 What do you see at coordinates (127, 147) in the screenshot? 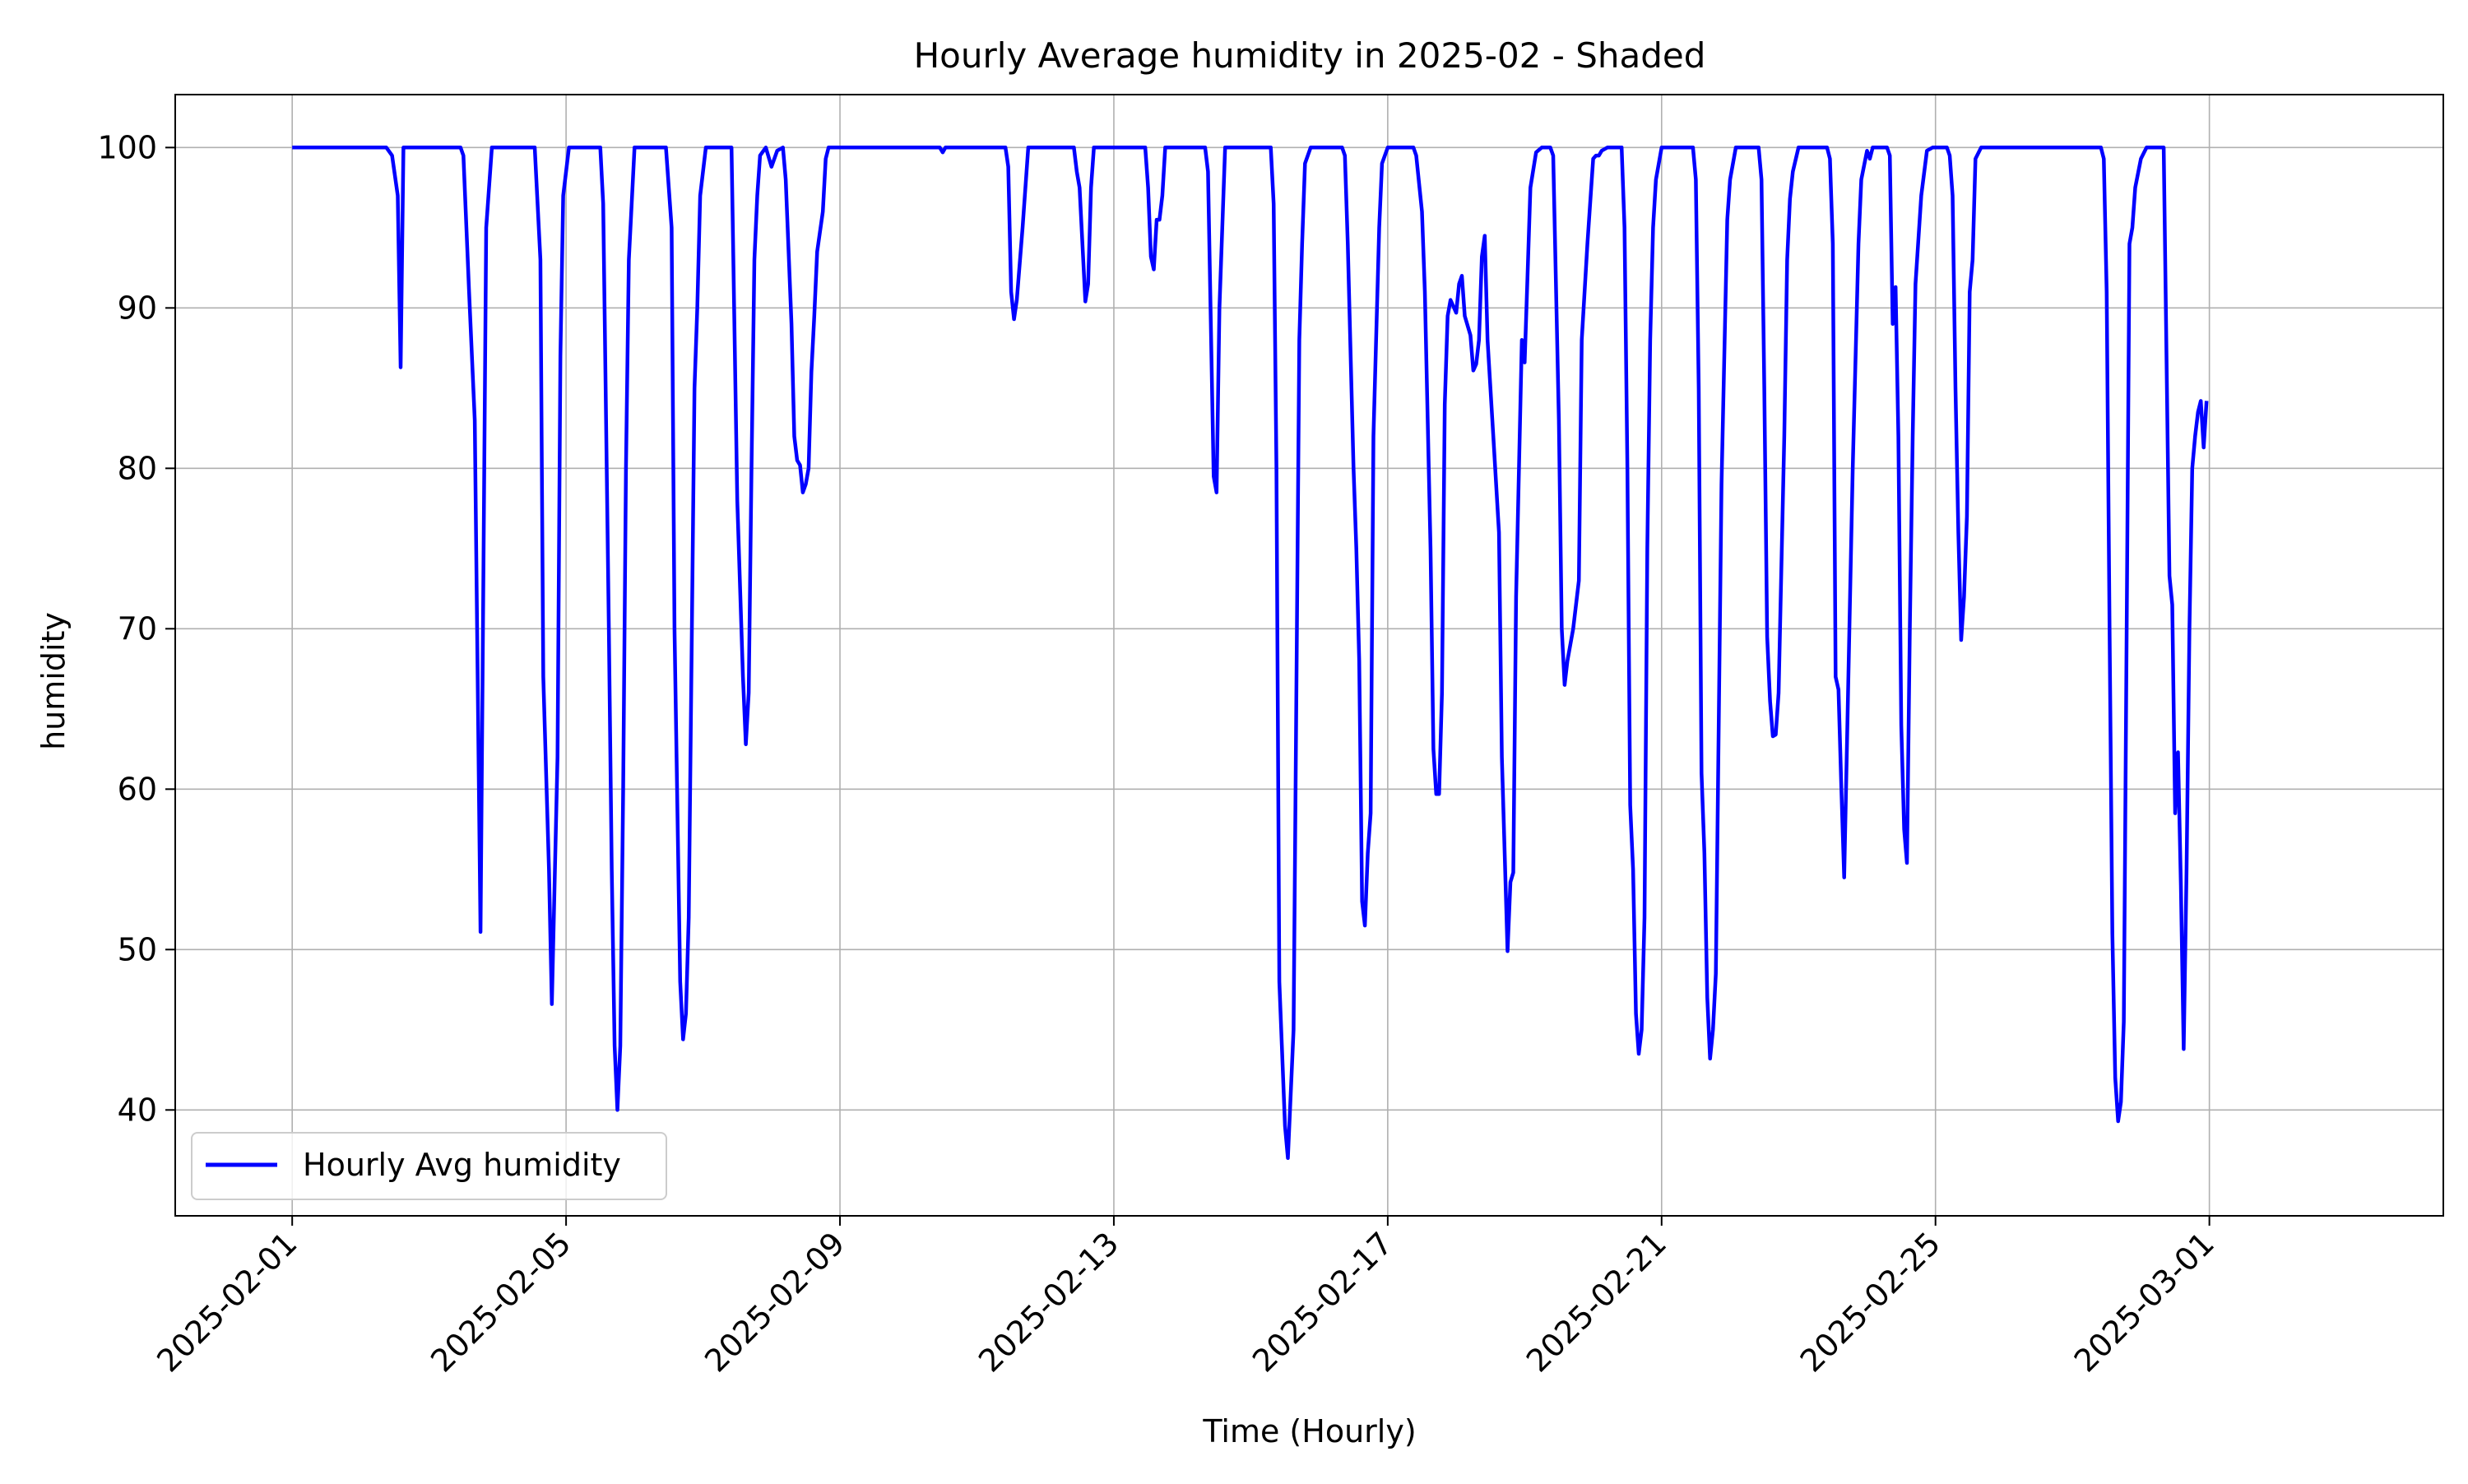
I see `y-tick-label: 100` at bounding box center [127, 147].